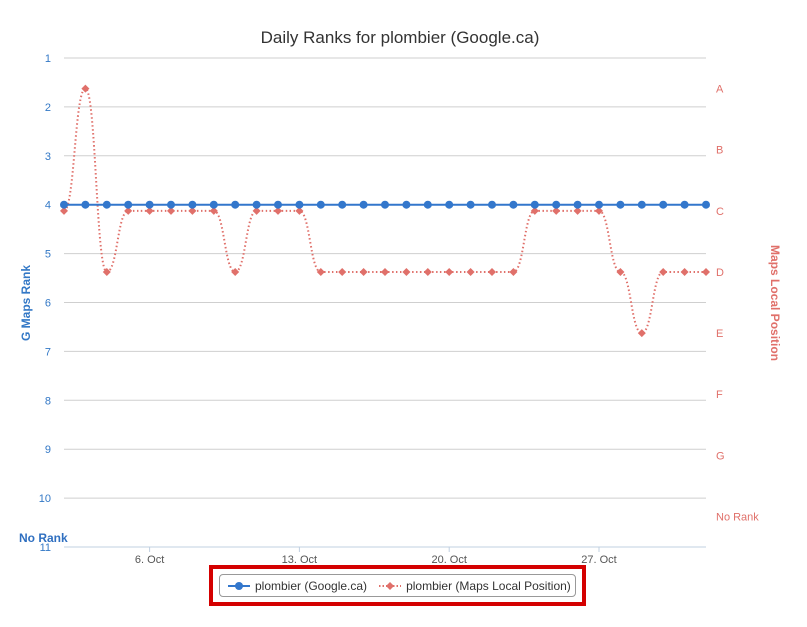 The image size is (807, 627). Describe the element at coordinates (488, 585) in the screenshot. I see `legend-label-maps: plombier (Maps Local Position)` at that location.